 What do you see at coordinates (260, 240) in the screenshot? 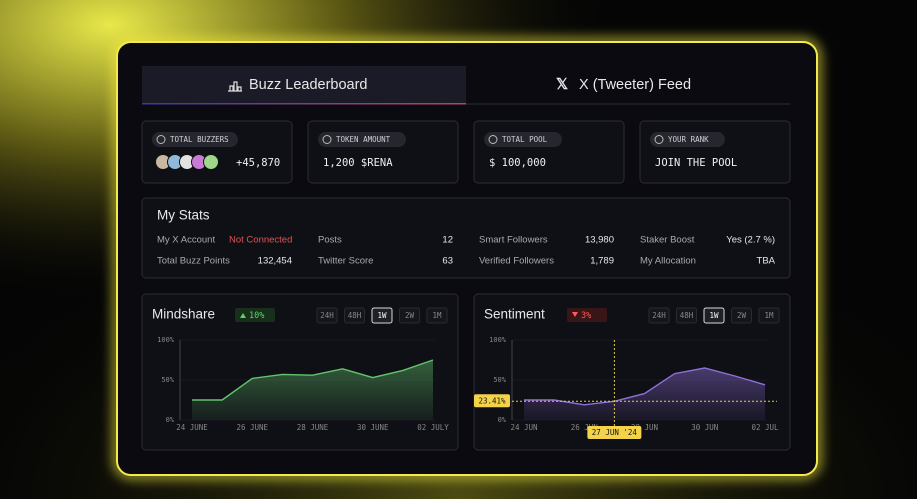
I see `stat-value: Not Connected` at bounding box center [260, 240].